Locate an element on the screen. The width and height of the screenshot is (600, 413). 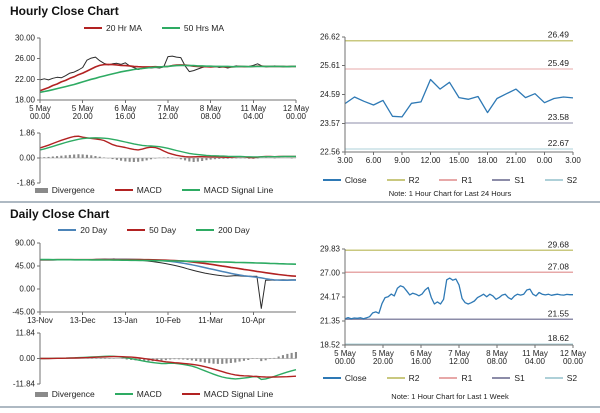
pivot_1w-y-tick-label: 21.35 is located at coordinates (330, 320).